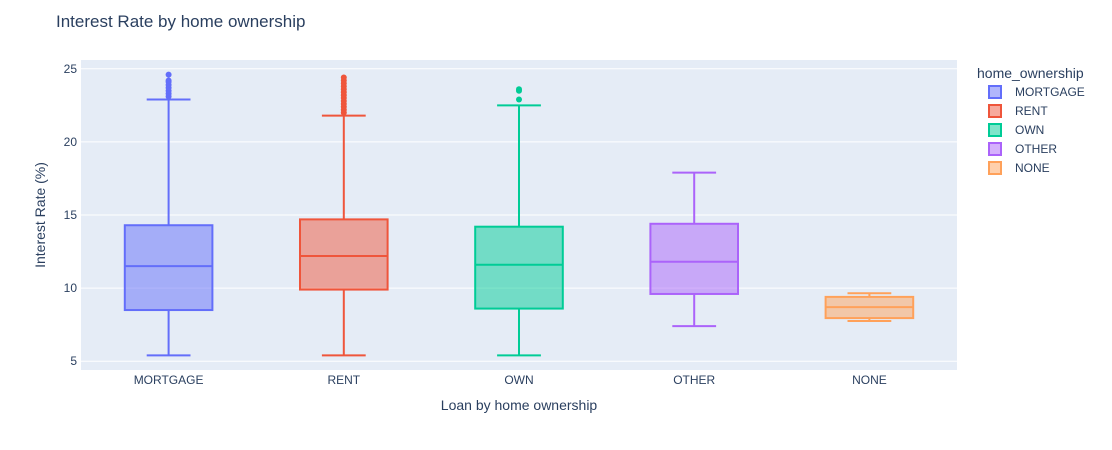  What do you see at coordinates (519, 267) in the screenshot?
I see `box-own` at bounding box center [519, 267].